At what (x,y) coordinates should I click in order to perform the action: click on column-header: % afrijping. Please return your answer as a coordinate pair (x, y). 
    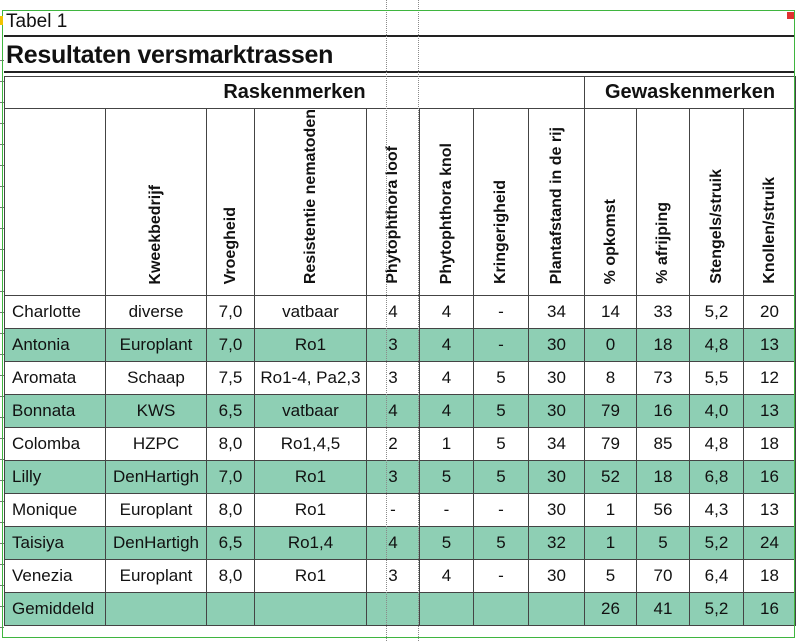
    Looking at the image, I should click on (663, 202).